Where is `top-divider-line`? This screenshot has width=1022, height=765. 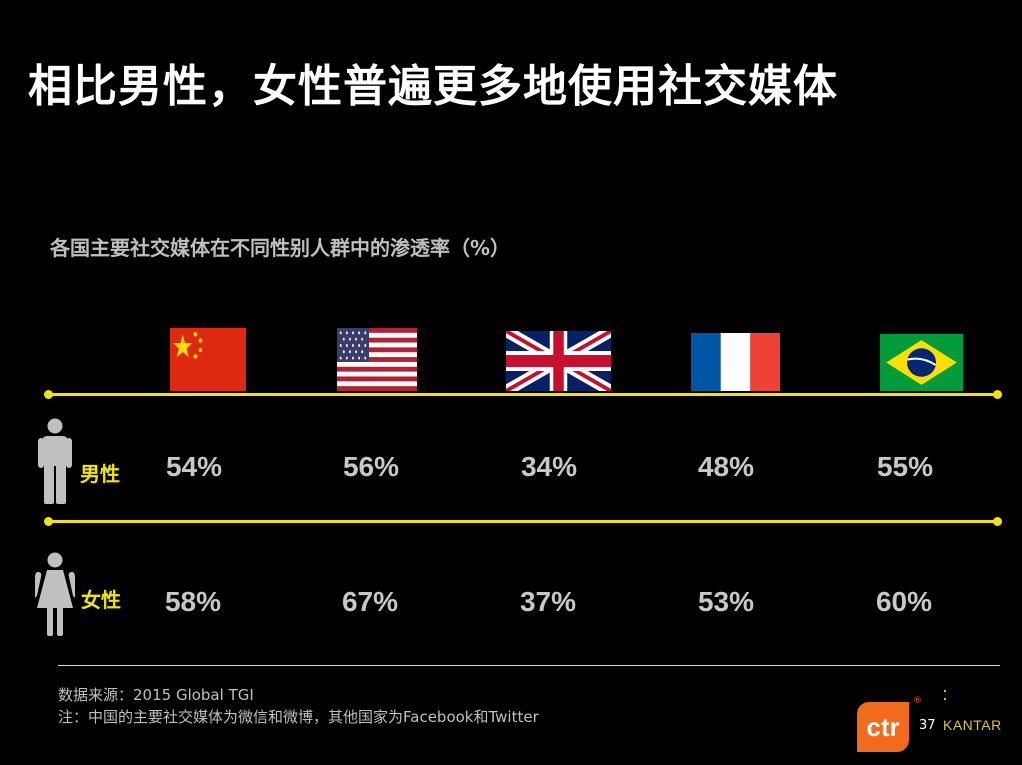 top-divider-line is located at coordinates (523, 394).